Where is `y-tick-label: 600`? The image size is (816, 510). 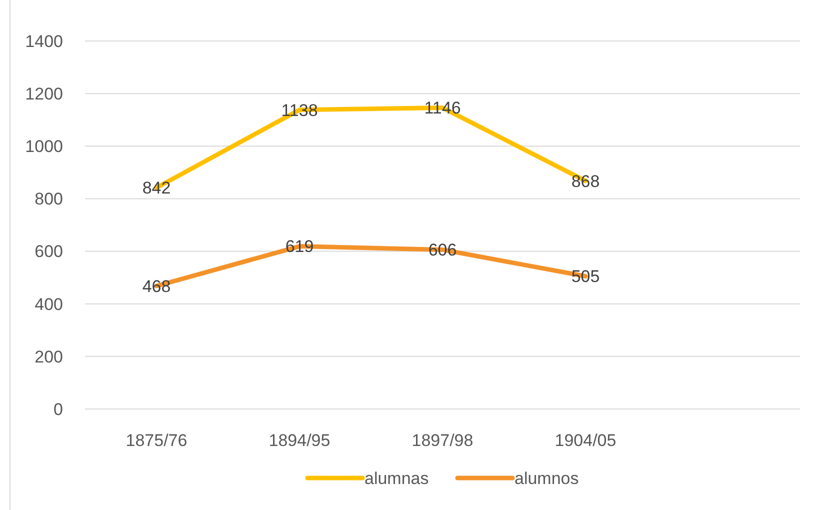
y-tick-label: 600 is located at coordinates (48, 252).